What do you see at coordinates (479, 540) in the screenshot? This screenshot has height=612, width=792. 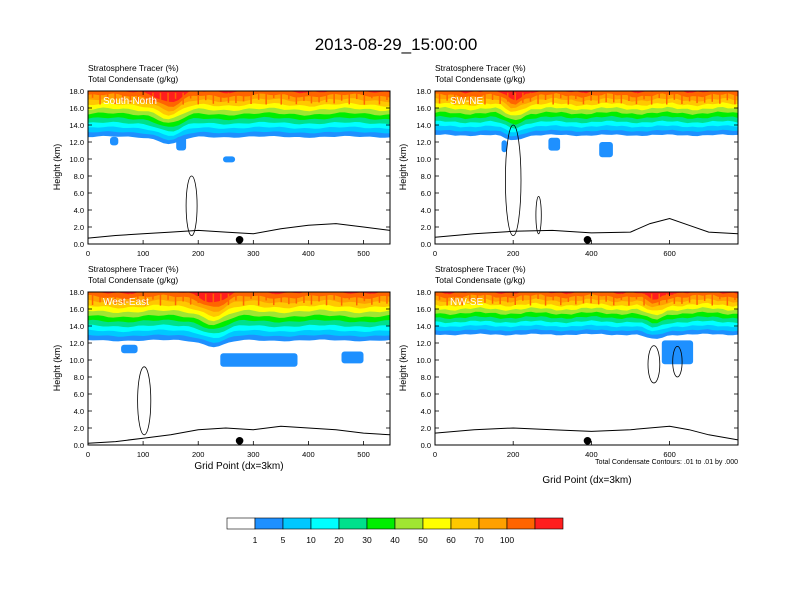 I see `colorbar-label: 70` at bounding box center [479, 540].